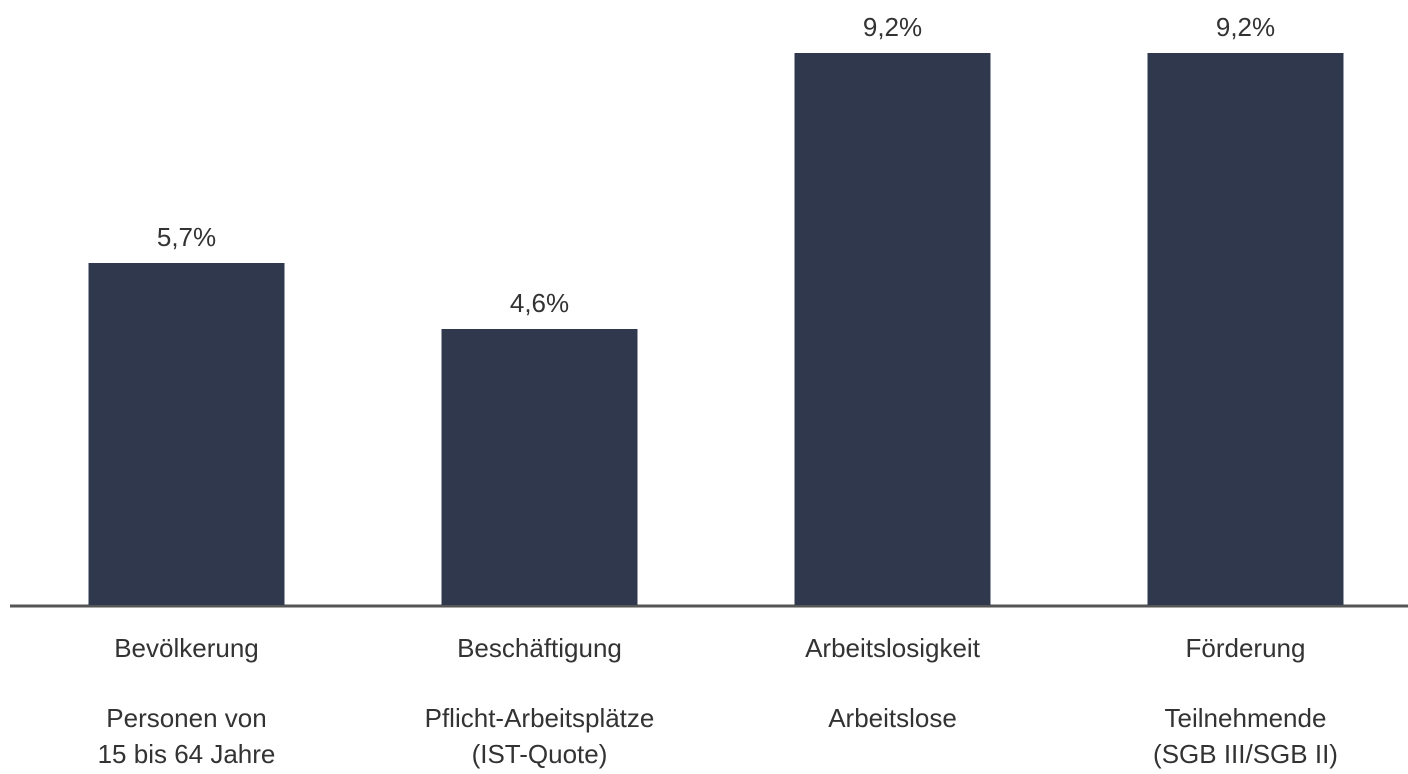 The image size is (1408, 774). Describe the element at coordinates (893, 648) in the screenshot. I see `x-tick-label: Arbeitslosigkeit` at that location.